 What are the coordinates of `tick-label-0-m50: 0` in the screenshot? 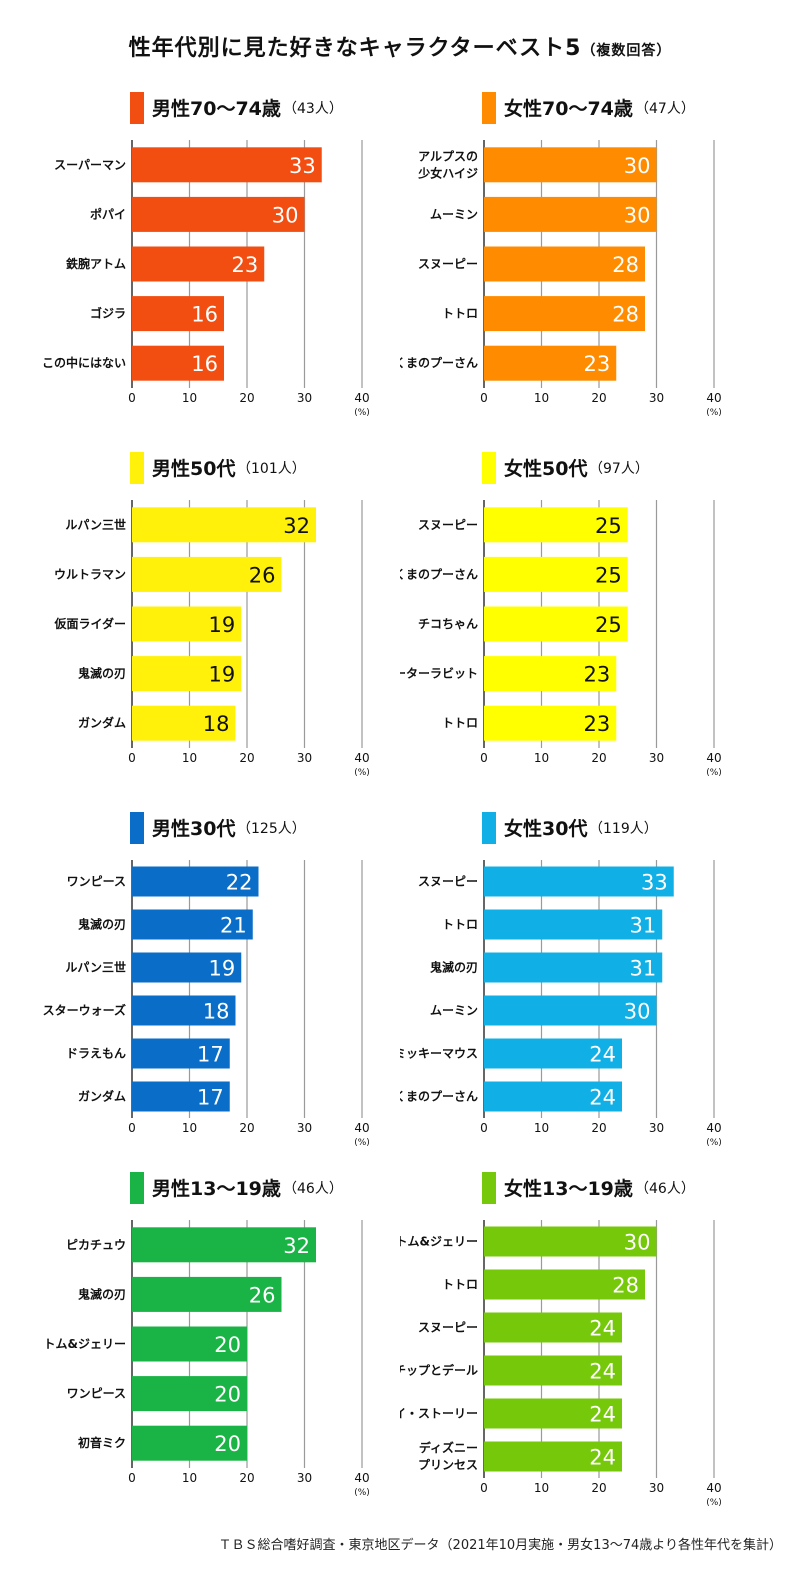 It's located at (132, 758).